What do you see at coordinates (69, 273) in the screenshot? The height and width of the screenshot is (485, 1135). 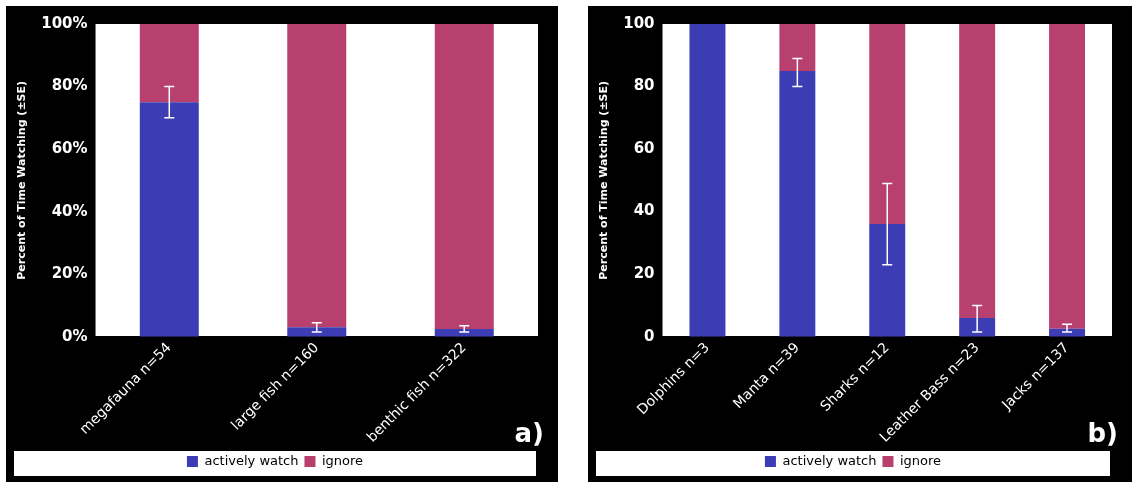 I see `y-tick-label: 20%` at bounding box center [69, 273].